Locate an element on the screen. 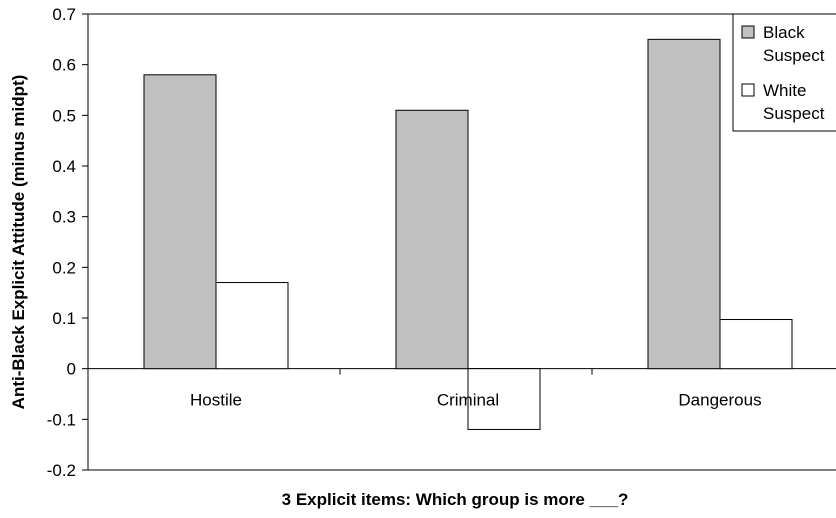  legend-entry-line: White is located at coordinates (784, 90).